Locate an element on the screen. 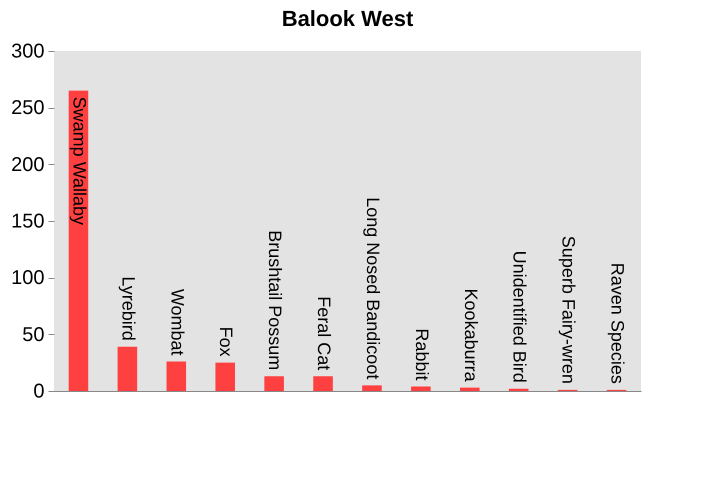 This screenshot has height=477, width=715. y-tick-label: 250 is located at coordinates (27, 108).